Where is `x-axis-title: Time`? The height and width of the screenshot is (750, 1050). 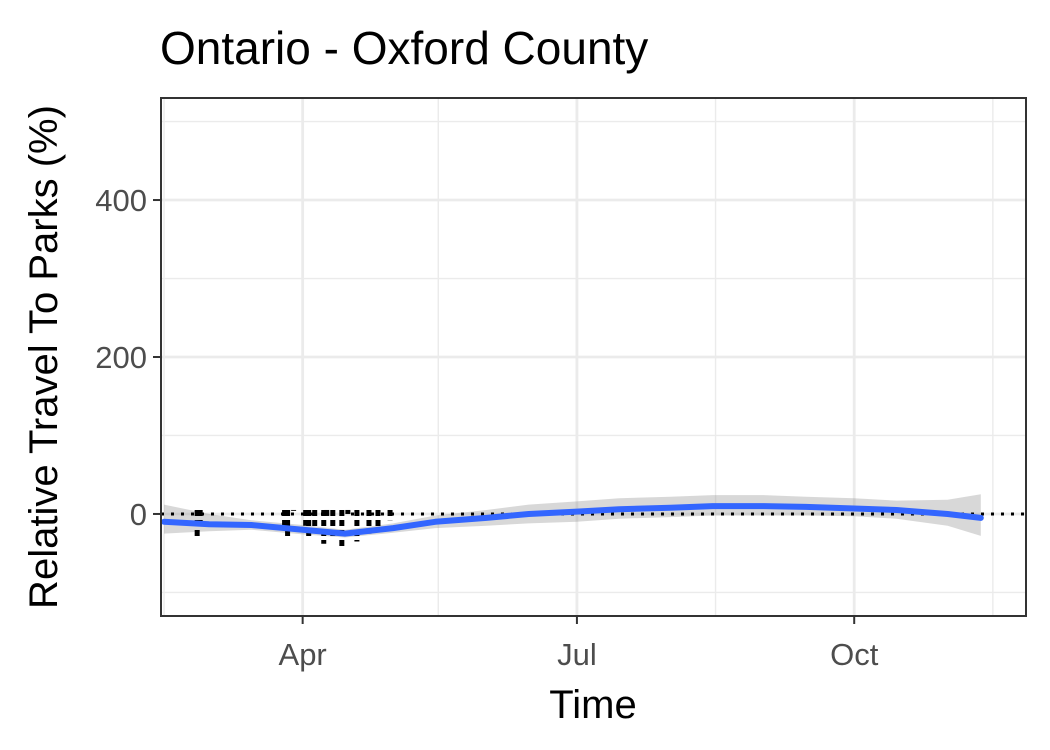 x-axis-title: Time is located at coordinates (592, 705).